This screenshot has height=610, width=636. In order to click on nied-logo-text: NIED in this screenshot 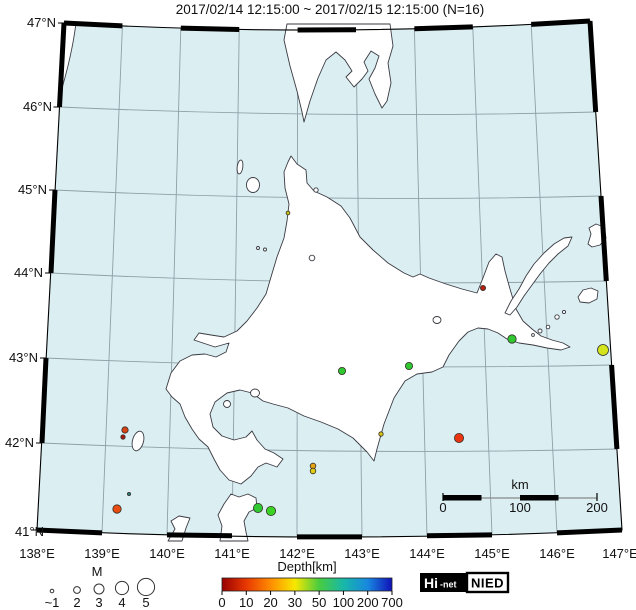, I will do `click(487, 583)`.